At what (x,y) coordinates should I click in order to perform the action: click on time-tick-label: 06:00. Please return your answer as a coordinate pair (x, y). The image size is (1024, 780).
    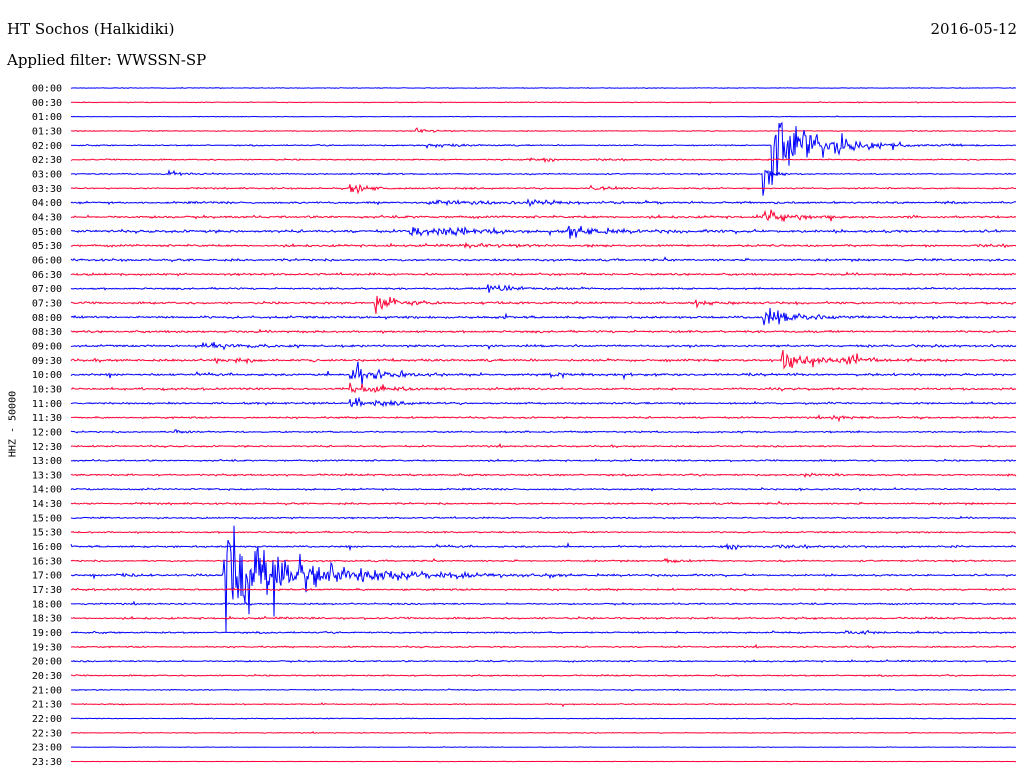
    Looking at the image, I should click on (47, 260).